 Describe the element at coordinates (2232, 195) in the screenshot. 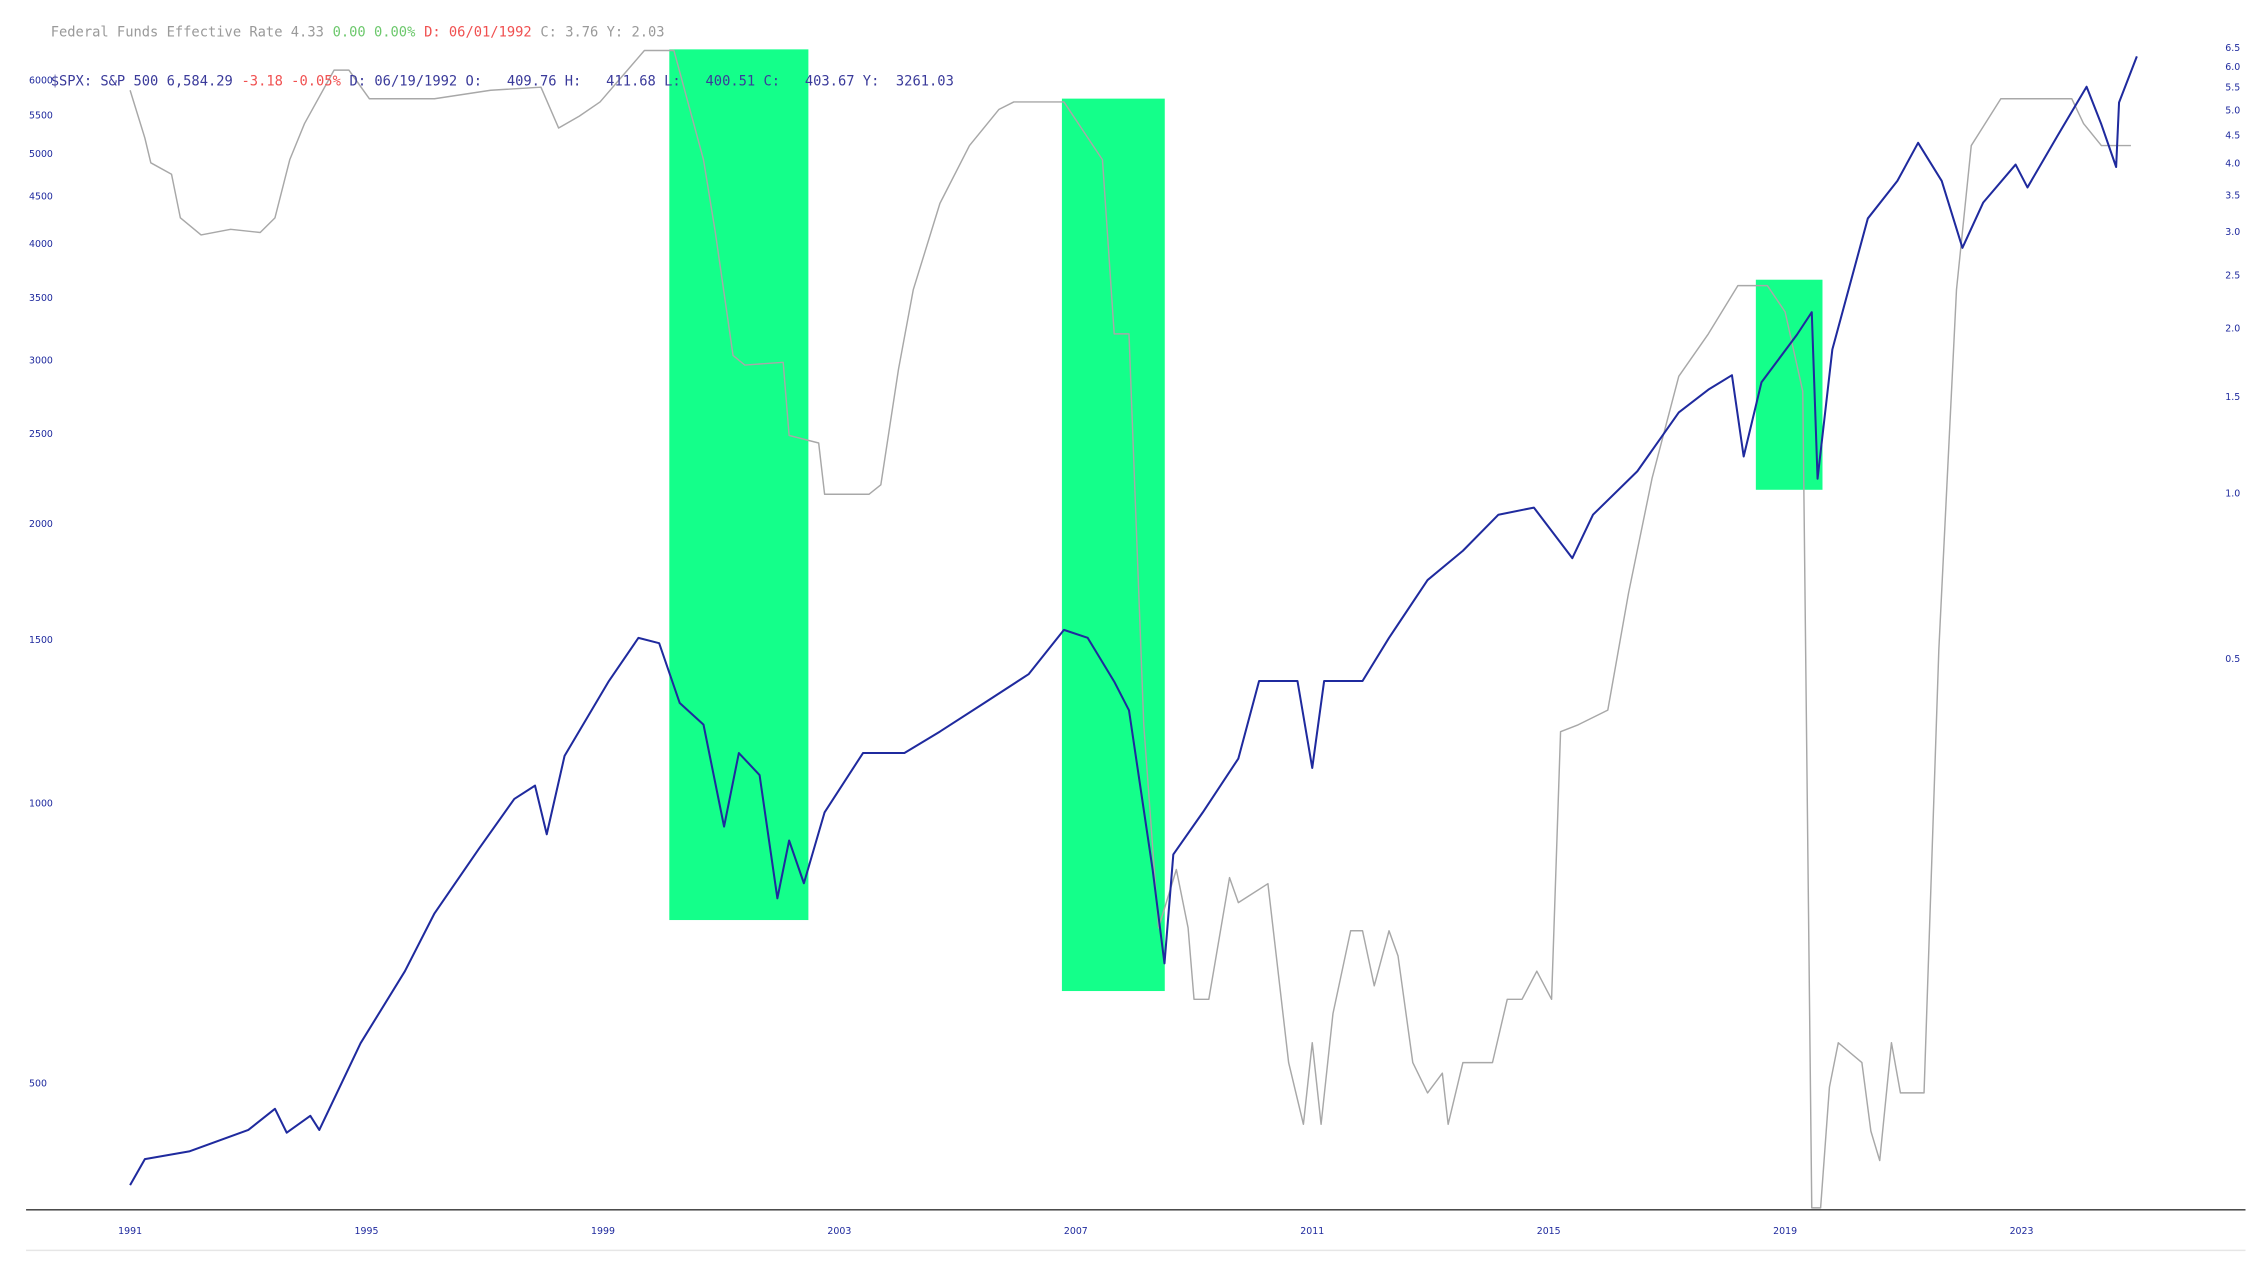

I see `y2-tick-label: 3.5` at that location.